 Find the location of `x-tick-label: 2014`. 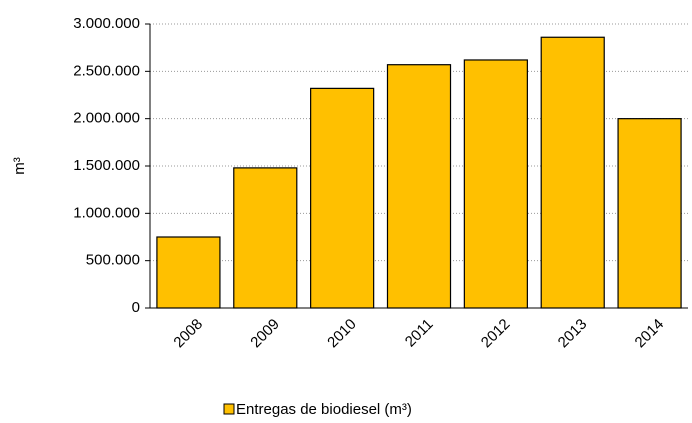

x-tick-label: 2014 is located at coordinates (650, 334).